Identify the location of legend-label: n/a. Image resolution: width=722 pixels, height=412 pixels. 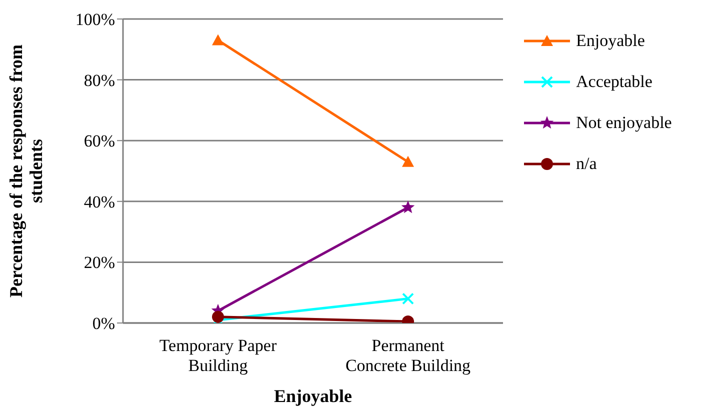
(586, 164).